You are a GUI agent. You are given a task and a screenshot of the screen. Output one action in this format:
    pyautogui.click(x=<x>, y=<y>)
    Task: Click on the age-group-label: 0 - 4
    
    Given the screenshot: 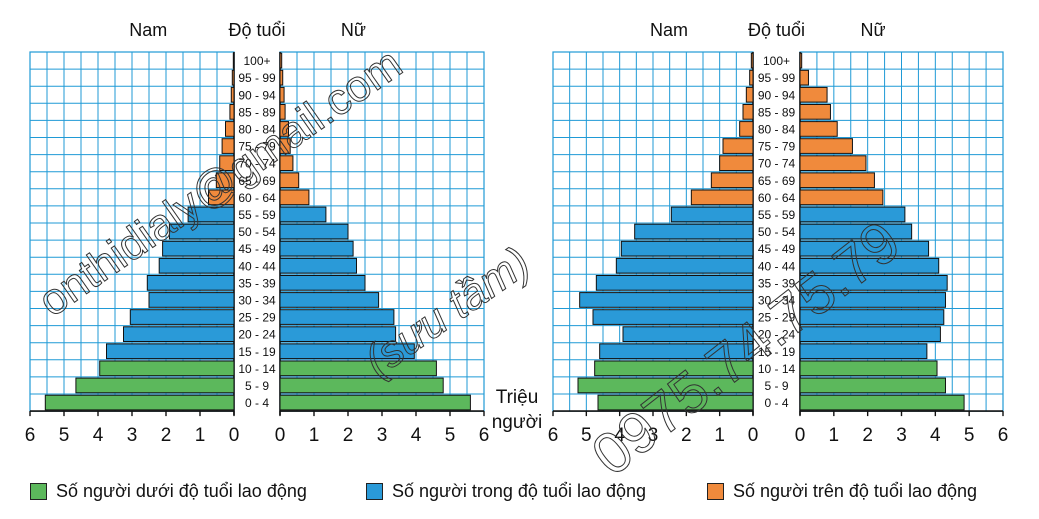 What is the action you would take?
    pyautogui.click(x=776, y=403)
    